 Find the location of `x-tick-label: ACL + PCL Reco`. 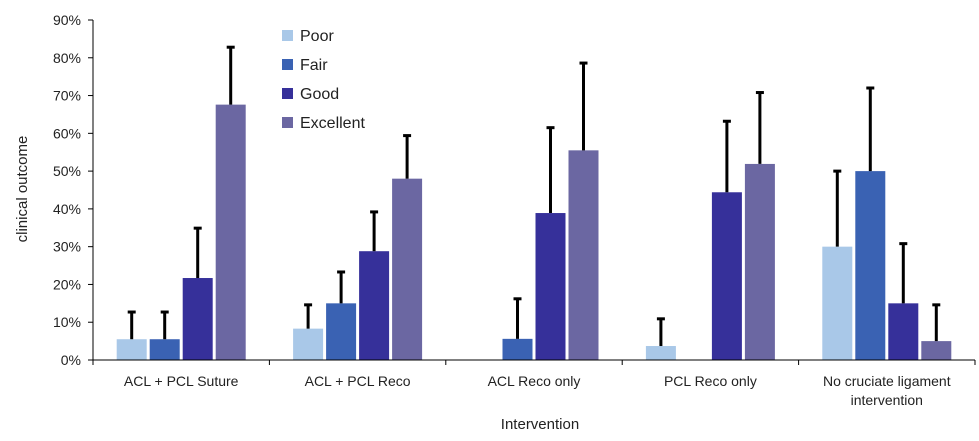

x-tick-label: ACL + PCL Reco is located at coordinates (358, 381).